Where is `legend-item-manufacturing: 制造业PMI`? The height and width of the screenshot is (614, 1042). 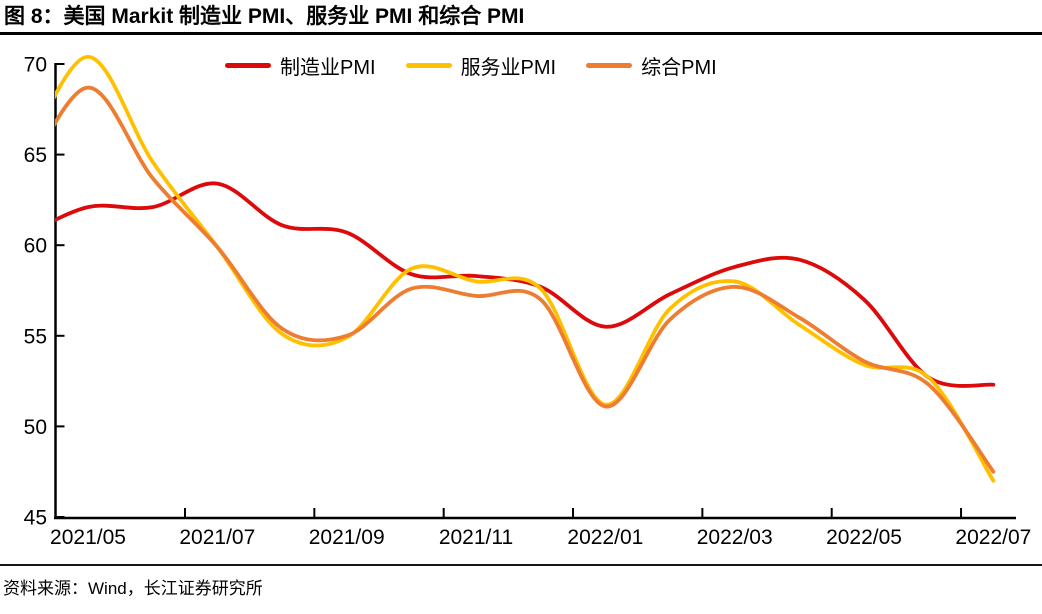
legend-item-manufacturing: 制造业PMI is located at coordinates (300, 65).